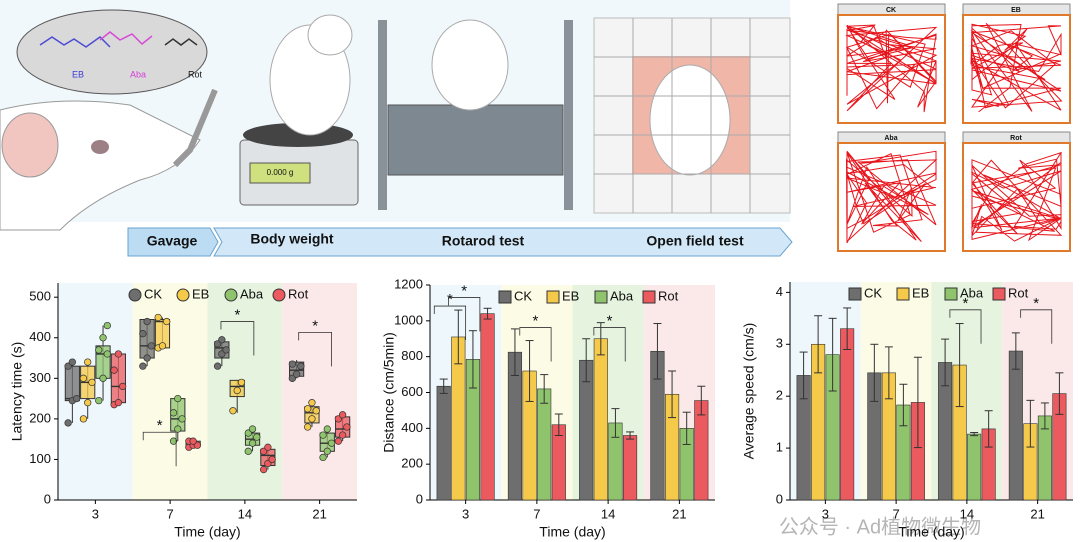  Describe the element at coordinates (40, 296) in the screenshot. I see `y-tick-label: 500` at that location.